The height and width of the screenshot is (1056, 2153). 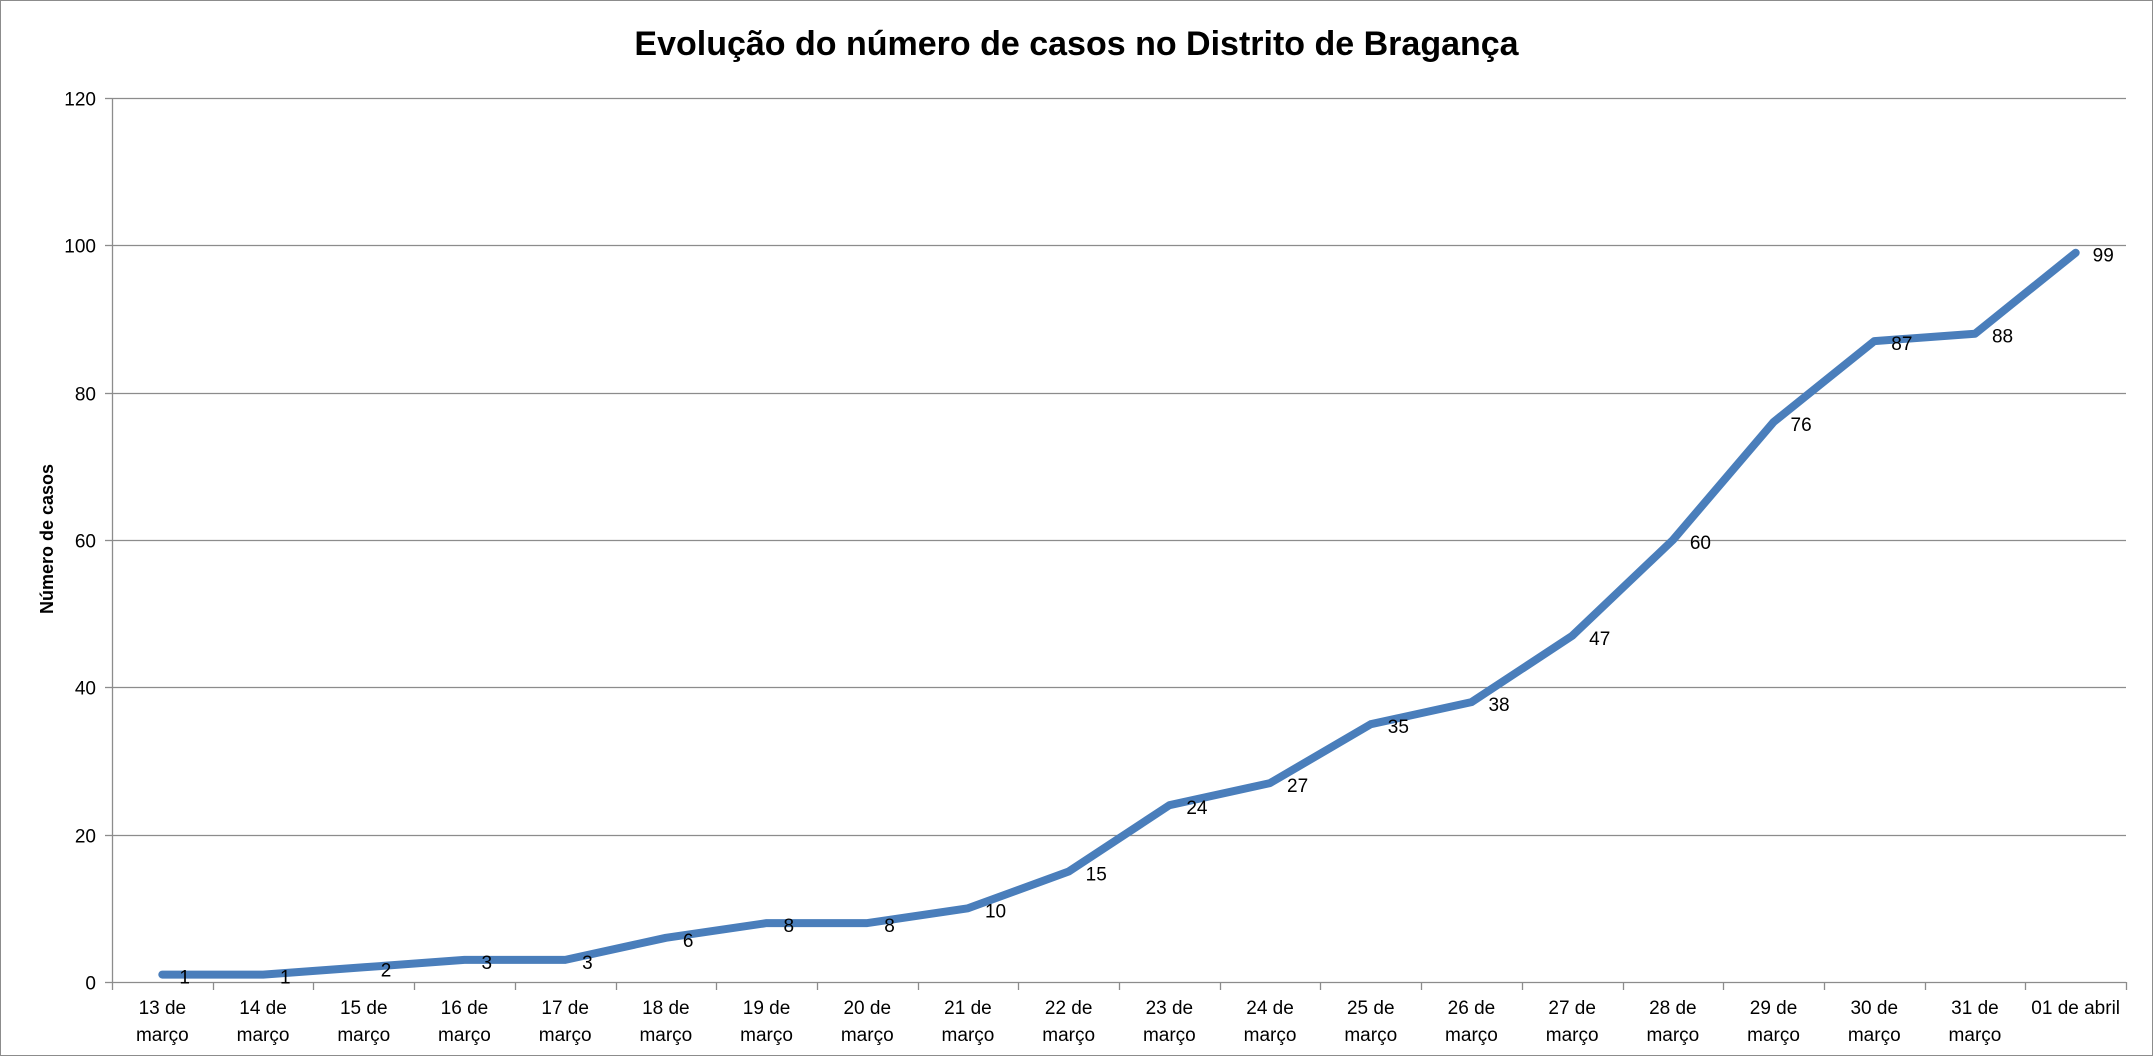 What do you see at coordinates (85, 689) in the screenshot?
I see `y-tick-label: 40` at bounding box center [85, 689].